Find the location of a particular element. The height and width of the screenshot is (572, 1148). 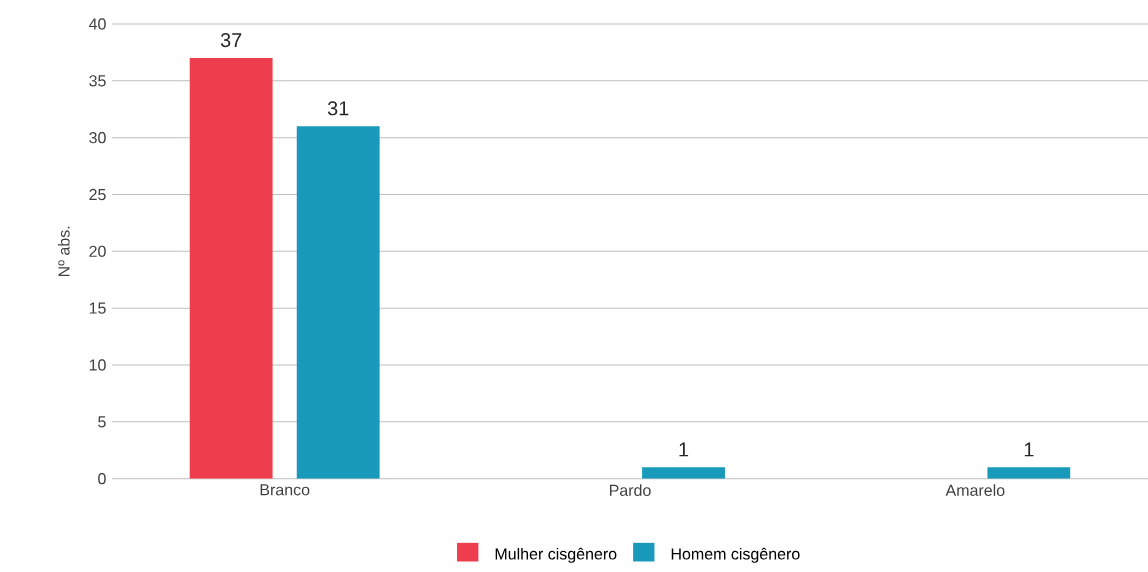

y-tick-label: 35 is located at coordinates (97, 81).